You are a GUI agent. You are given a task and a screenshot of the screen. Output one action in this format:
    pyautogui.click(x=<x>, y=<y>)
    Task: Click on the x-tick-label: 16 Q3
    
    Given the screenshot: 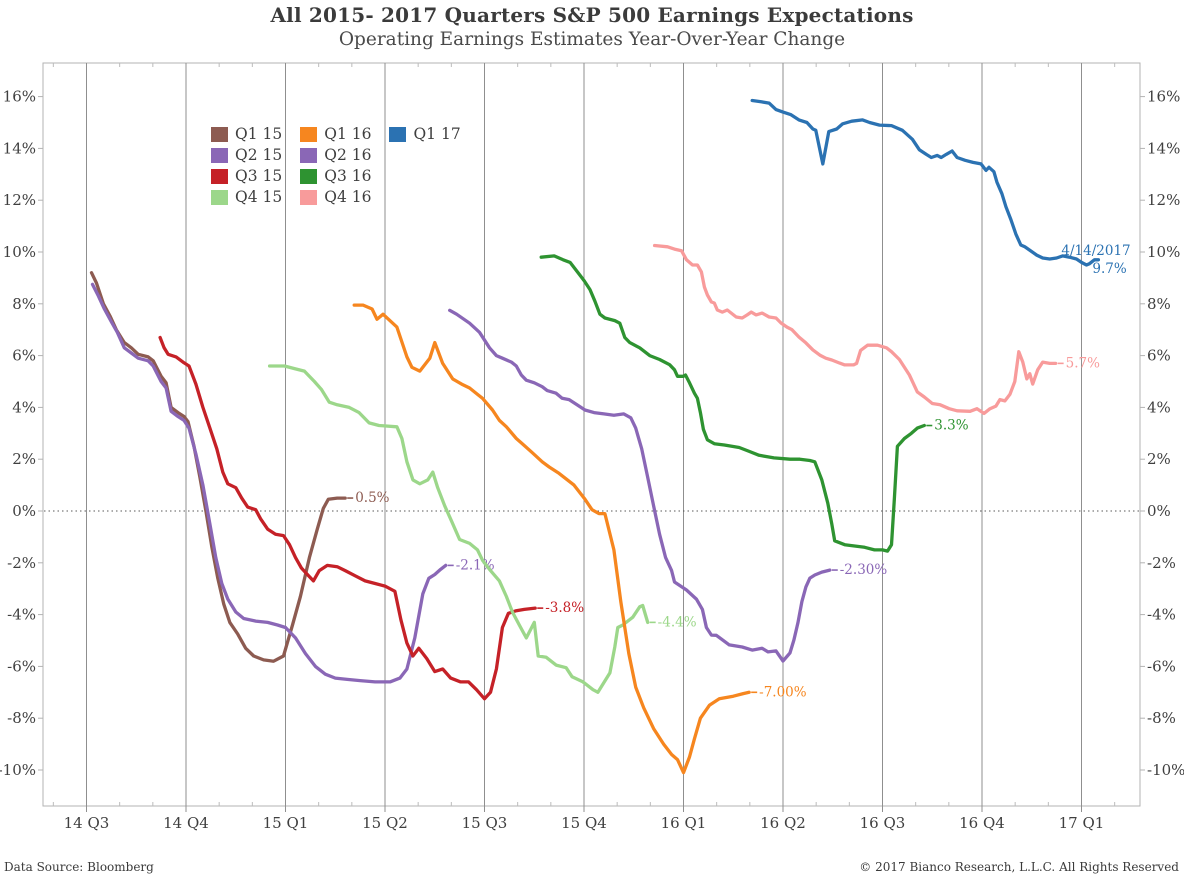 What is the action you would take?
    pyautogui.click(x=883, y=823)
    